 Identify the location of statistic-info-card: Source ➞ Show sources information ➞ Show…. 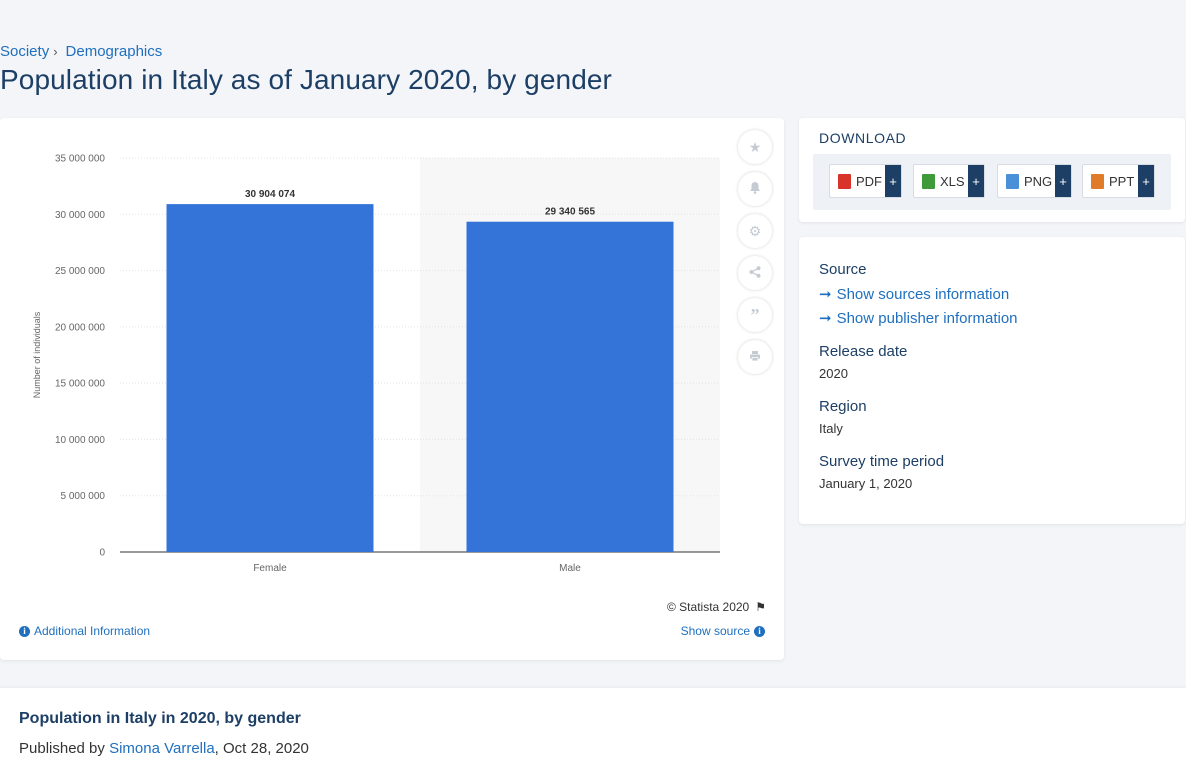
(992, 380).